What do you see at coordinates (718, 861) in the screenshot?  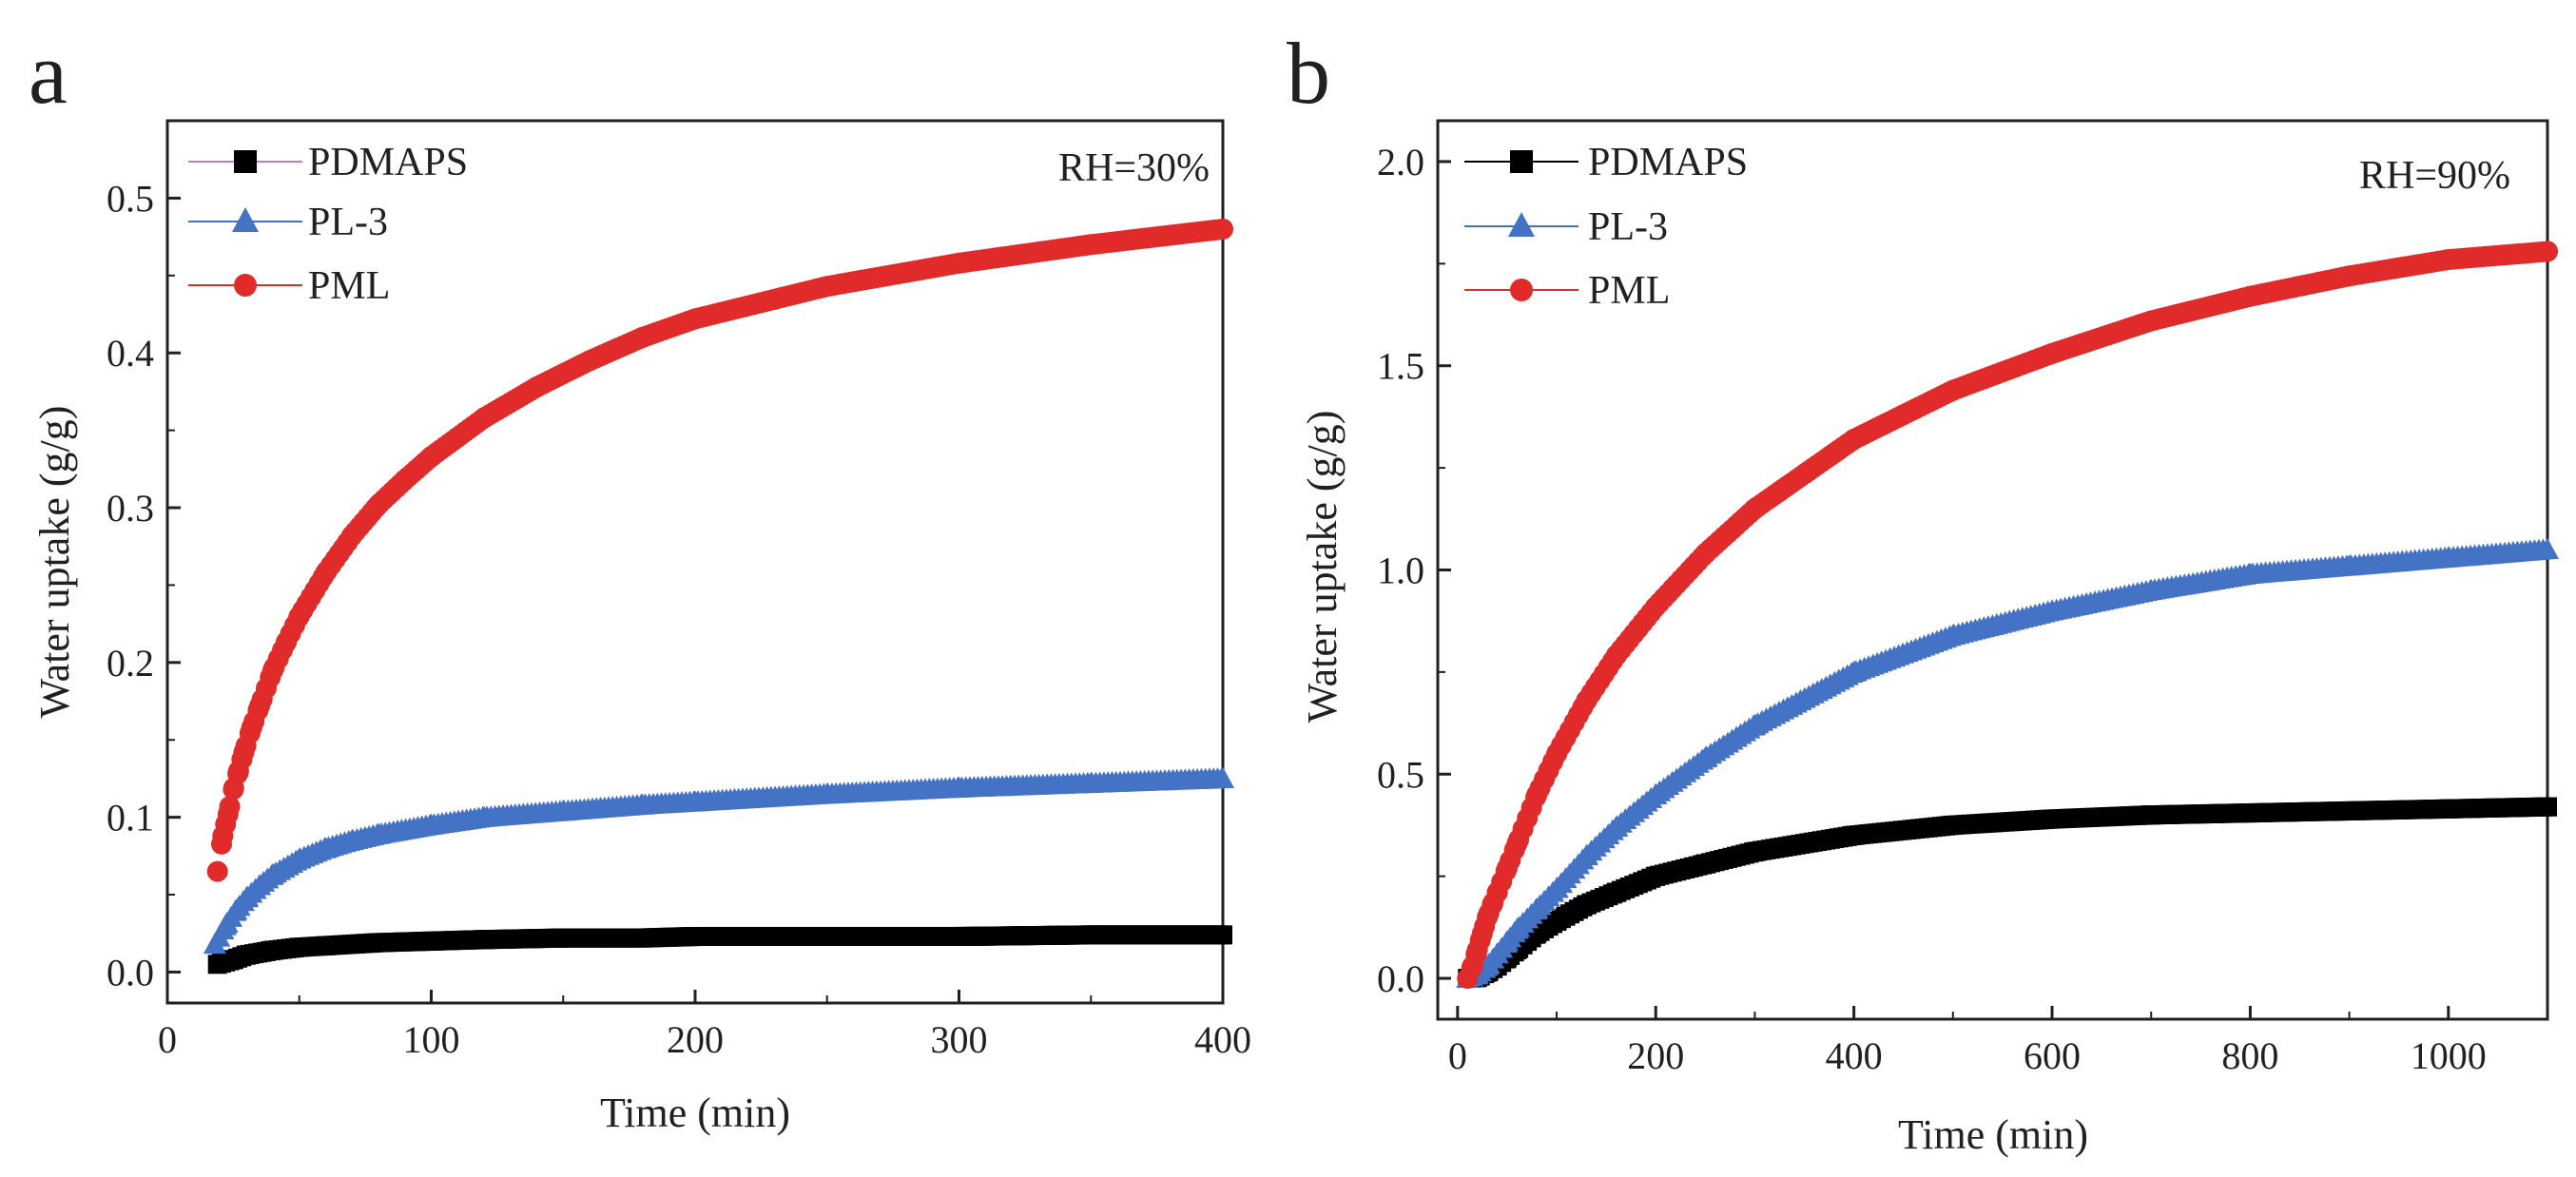 I see `series-pl3-a` at bounding box center [718, 861].